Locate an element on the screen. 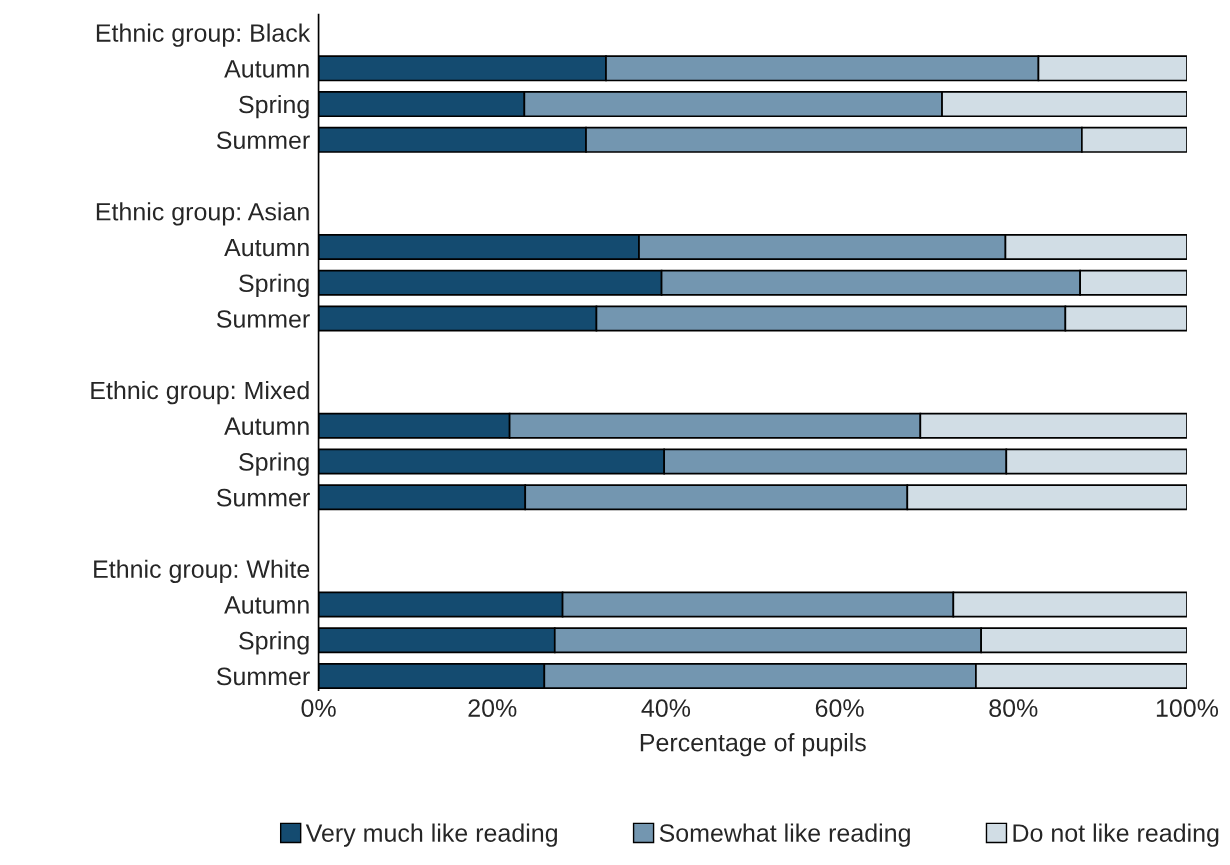 The image size is (1230, 865). x-tick-label: 20% is located at coordinates (492, 708).